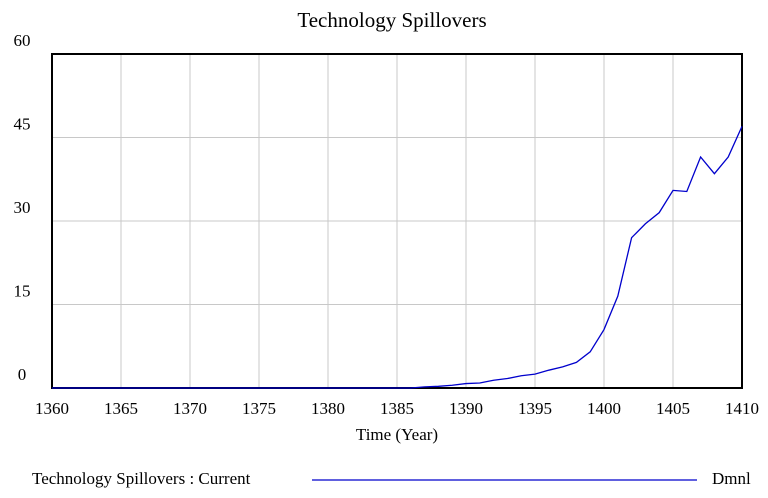  I want to click on y-tick-label: 15, so click(22, 290).